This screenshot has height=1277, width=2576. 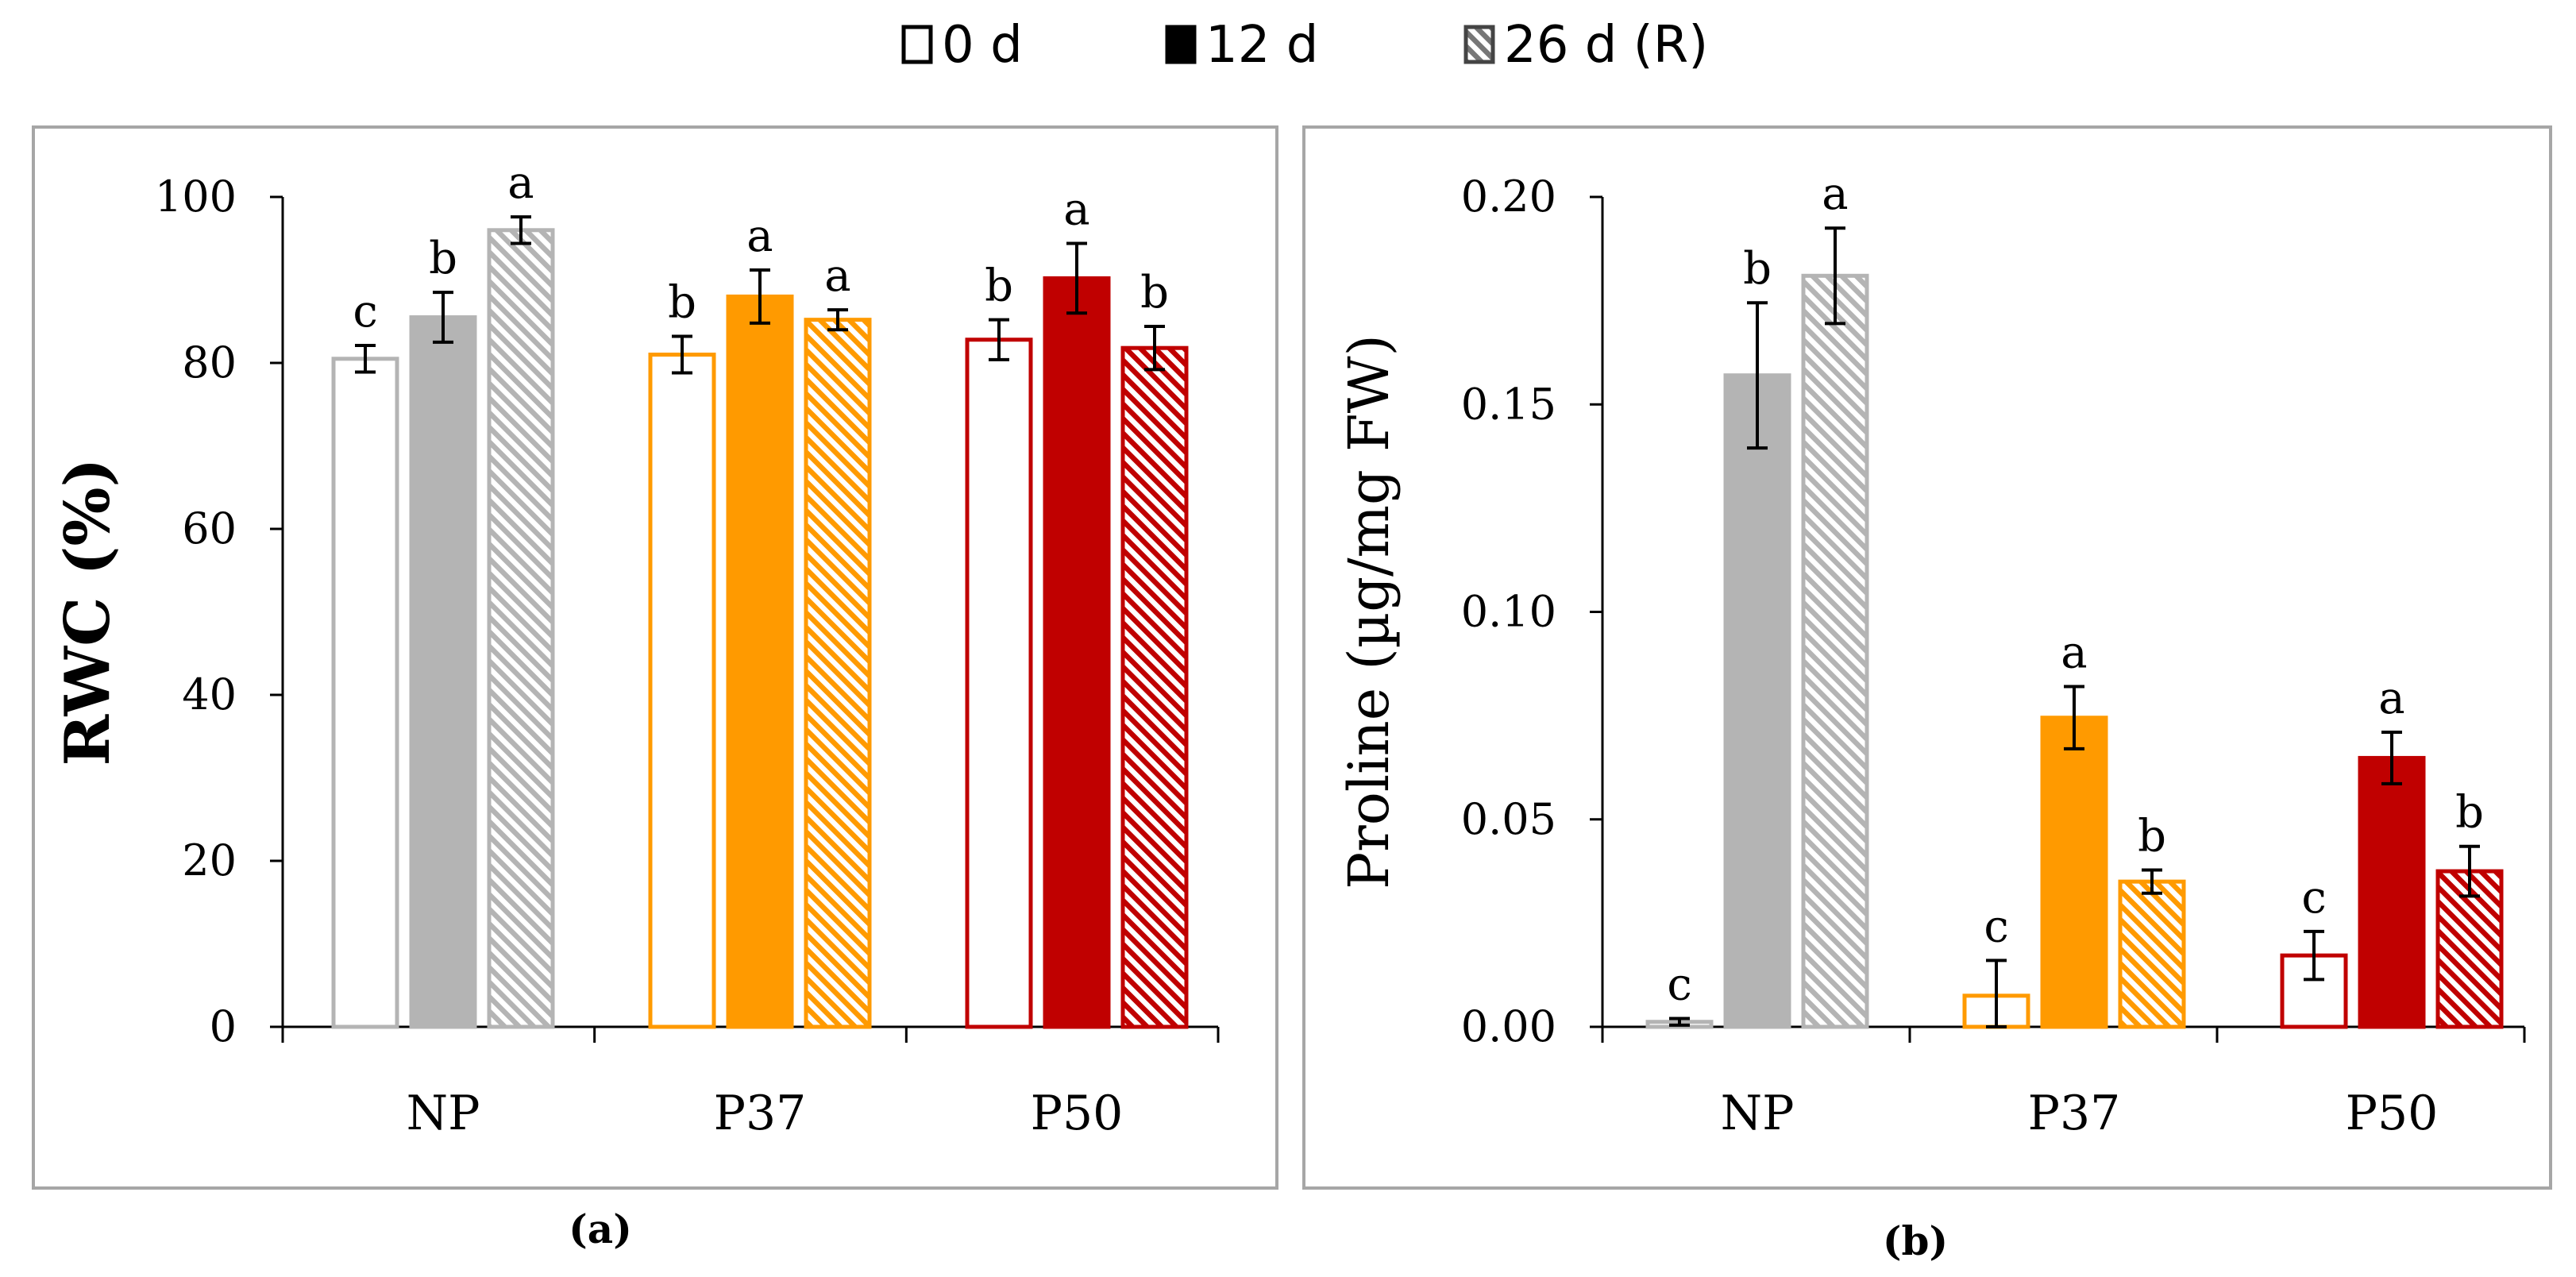 I want to click on y-axis-label: Proline (µg/mg FW), so click(x=1369, y=611).